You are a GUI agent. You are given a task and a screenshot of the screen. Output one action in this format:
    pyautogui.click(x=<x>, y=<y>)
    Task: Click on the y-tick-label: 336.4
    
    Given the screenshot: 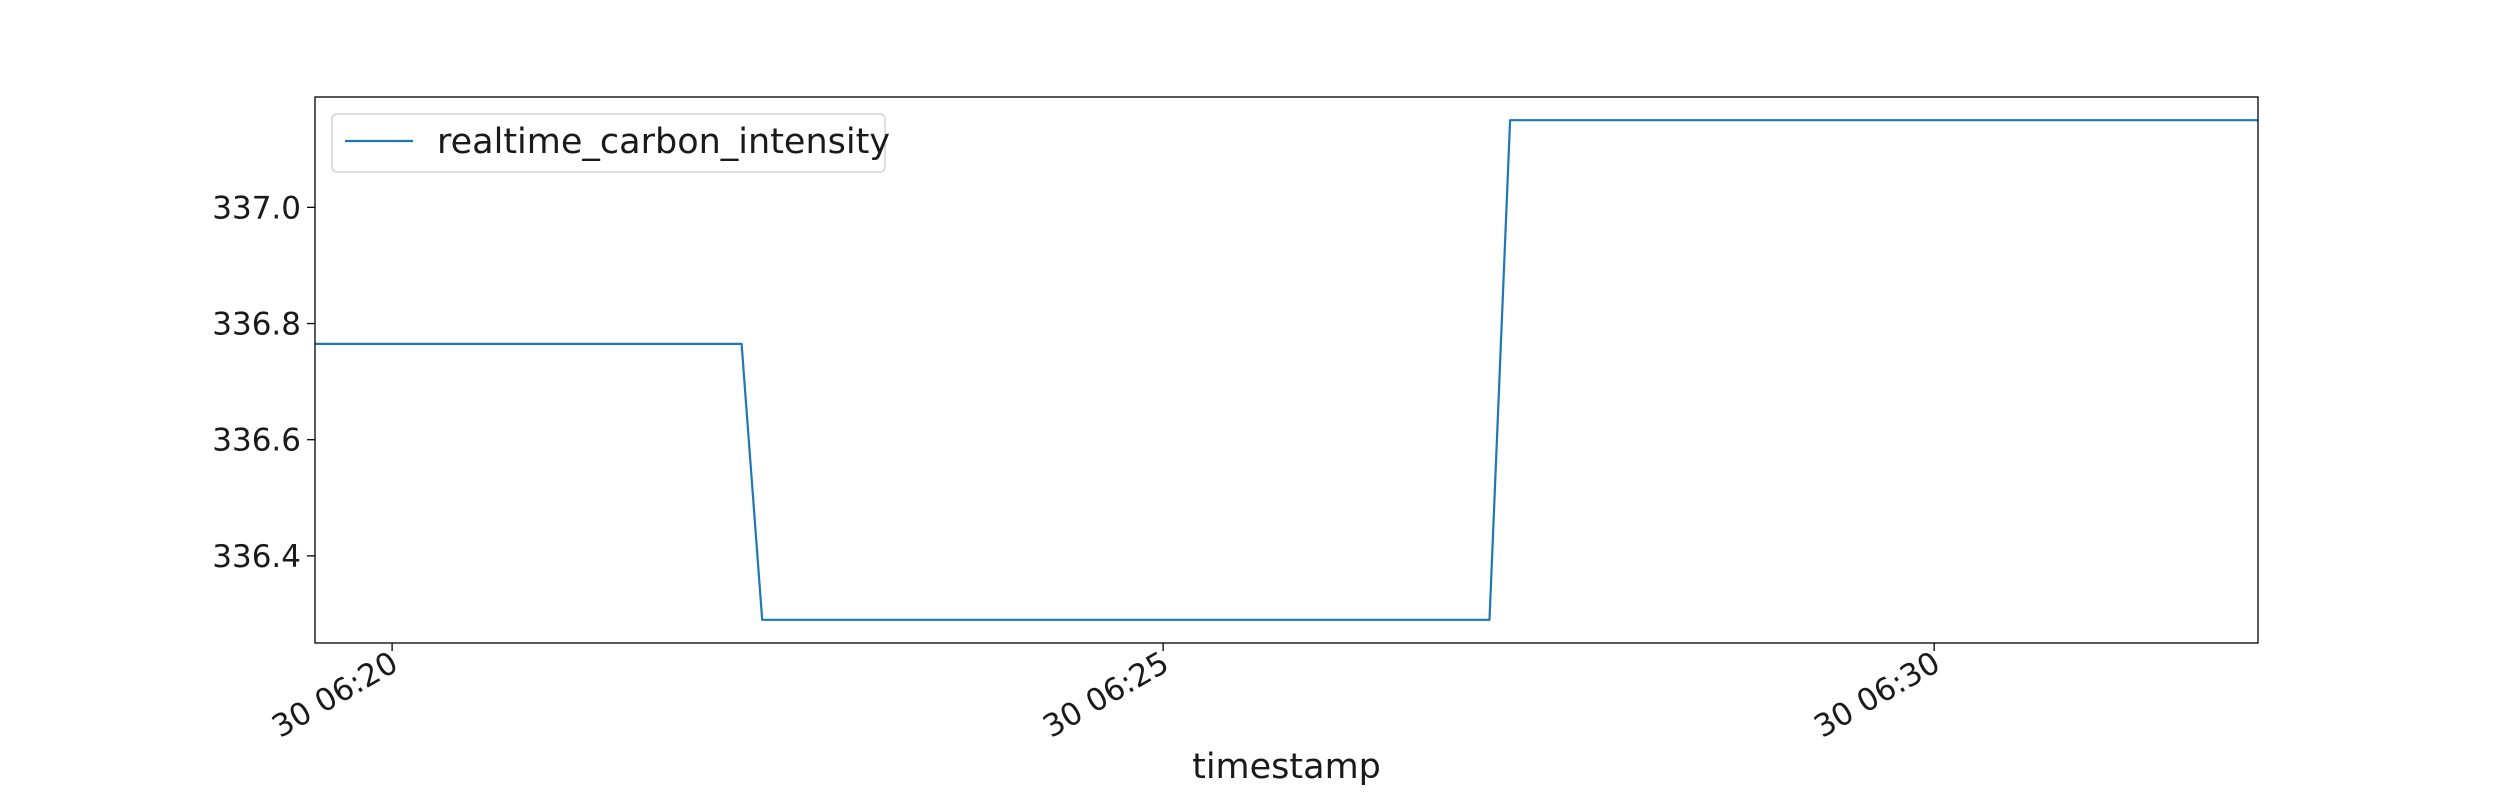 What is the action you would take?
    pyautogui.click(x=256, y=557)
    